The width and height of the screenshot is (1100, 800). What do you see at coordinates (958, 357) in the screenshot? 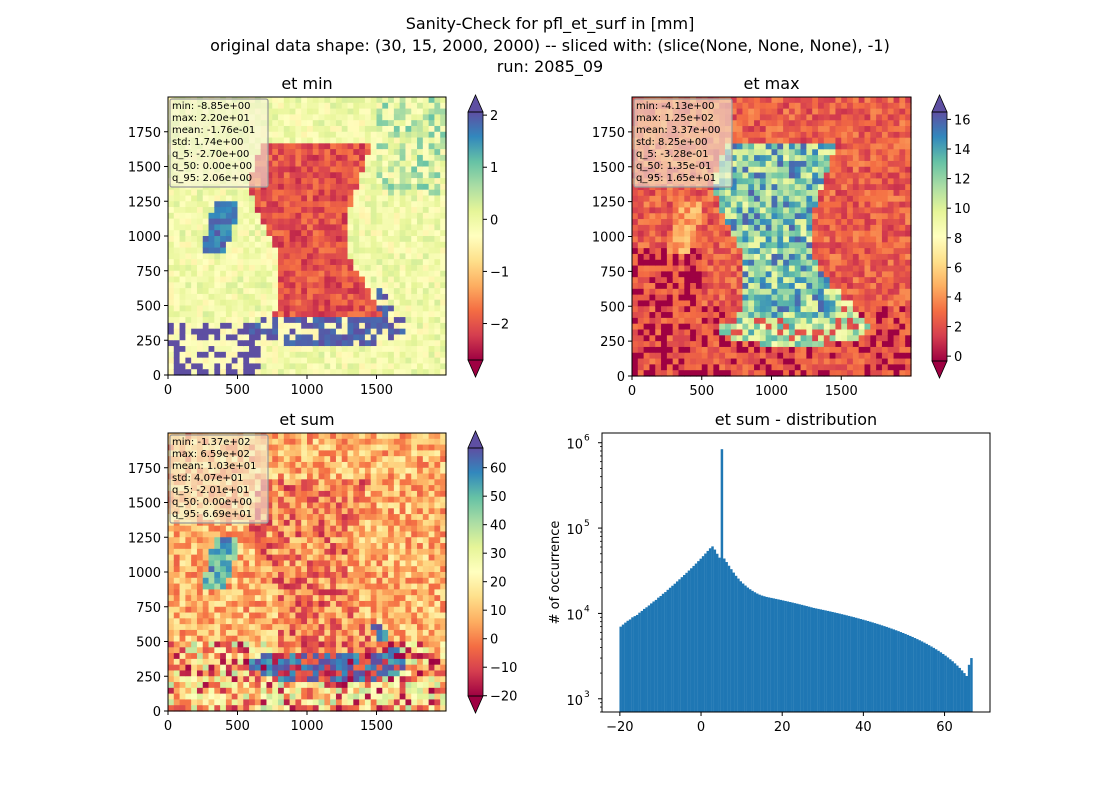
I see `et-max-colorbar-tick-label: 0` at bounding box center [958, 357].